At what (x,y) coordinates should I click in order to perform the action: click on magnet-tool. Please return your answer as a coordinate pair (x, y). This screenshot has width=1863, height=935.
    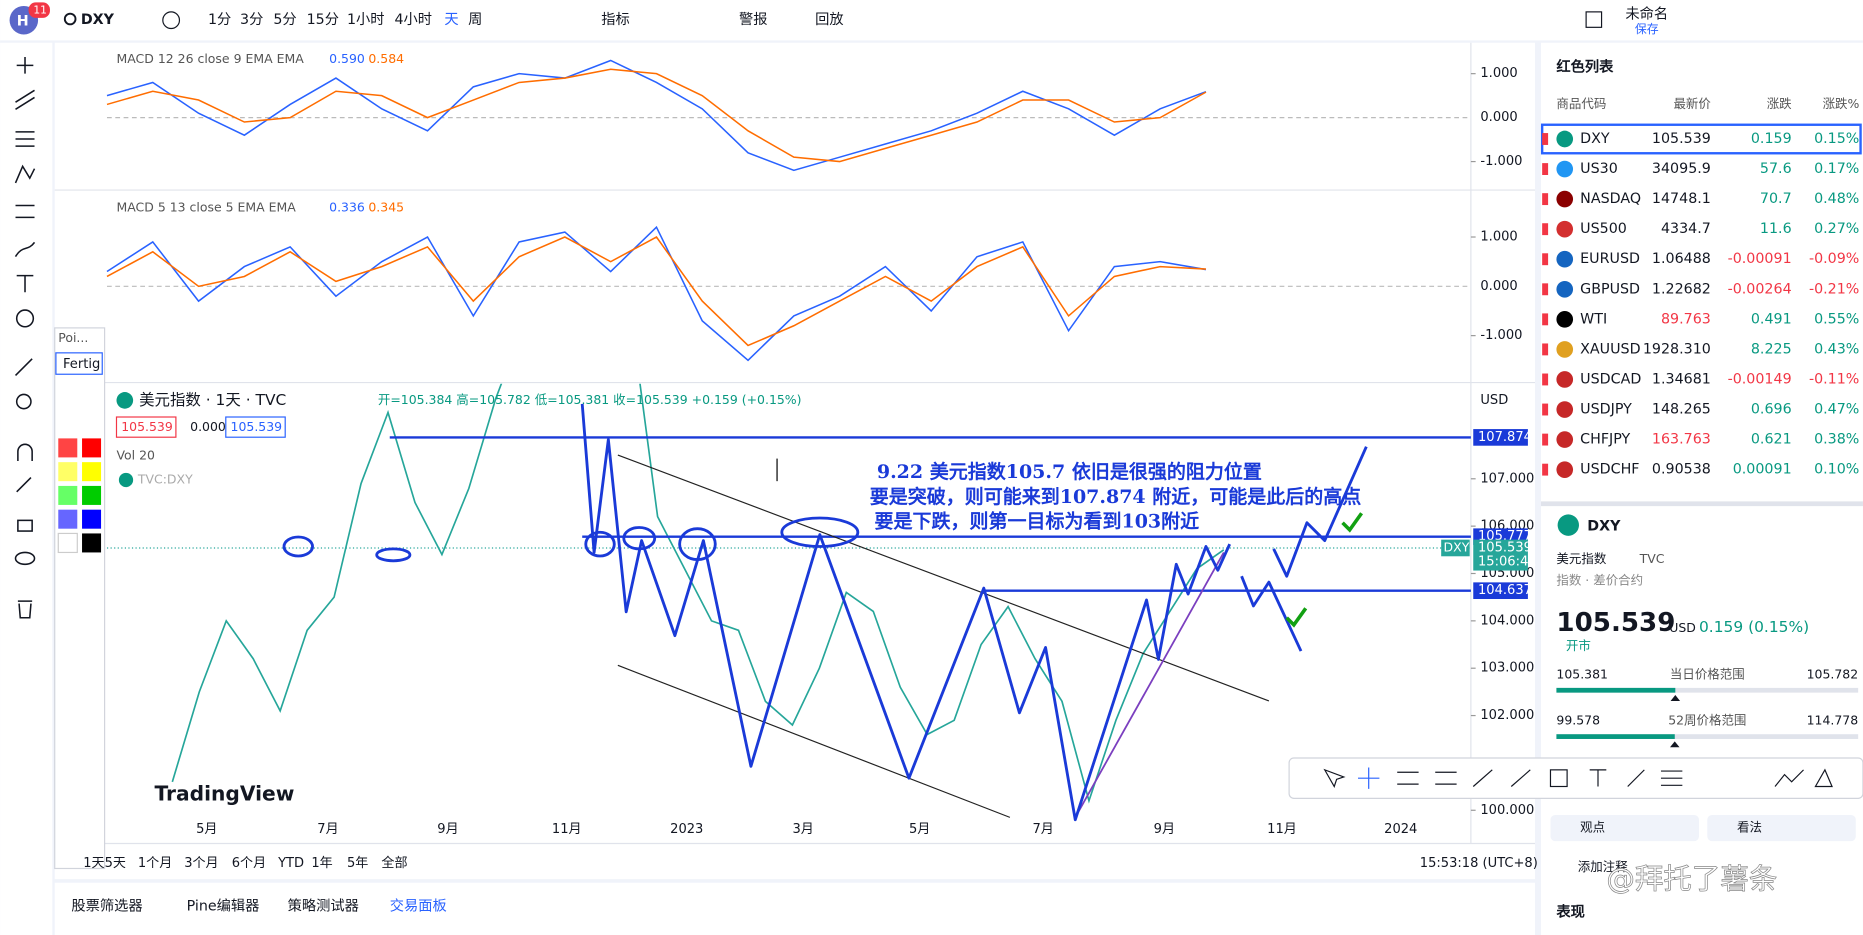
    Looking at the image, I should click on (25, 452).